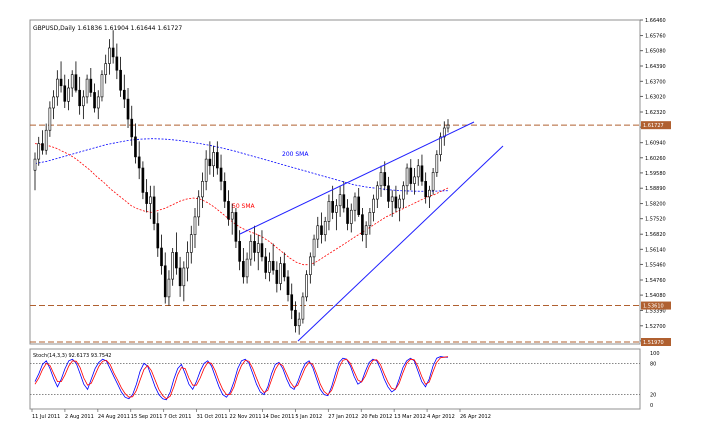 The width and height of the screenshot is (702, 436). I want to click on y-tick-label: 1.60940, so click(655, 144).